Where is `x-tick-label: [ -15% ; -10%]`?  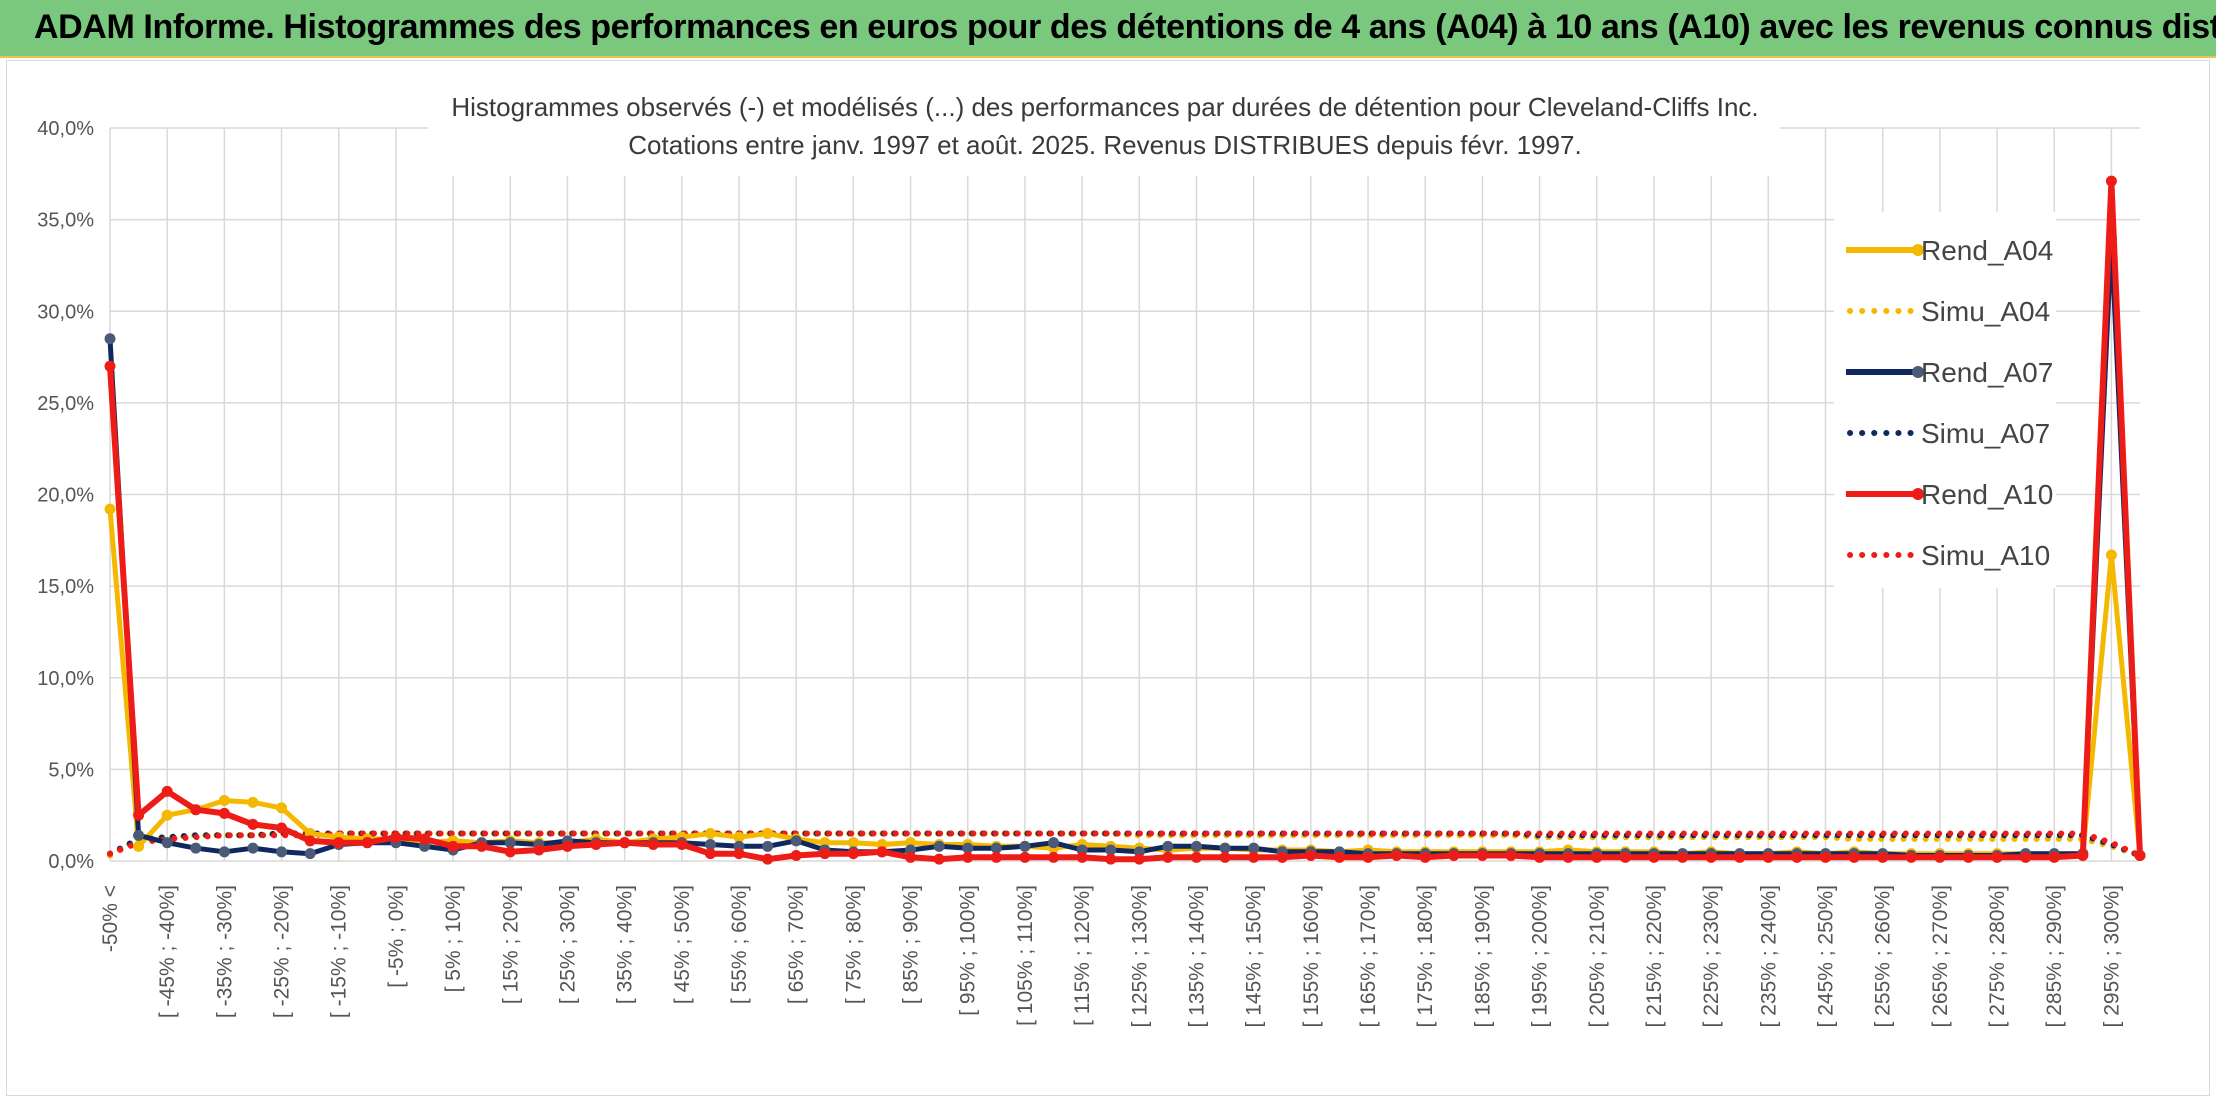 x-tick-label: [ -15% ; -10%] is located at coordinates (339, 951).